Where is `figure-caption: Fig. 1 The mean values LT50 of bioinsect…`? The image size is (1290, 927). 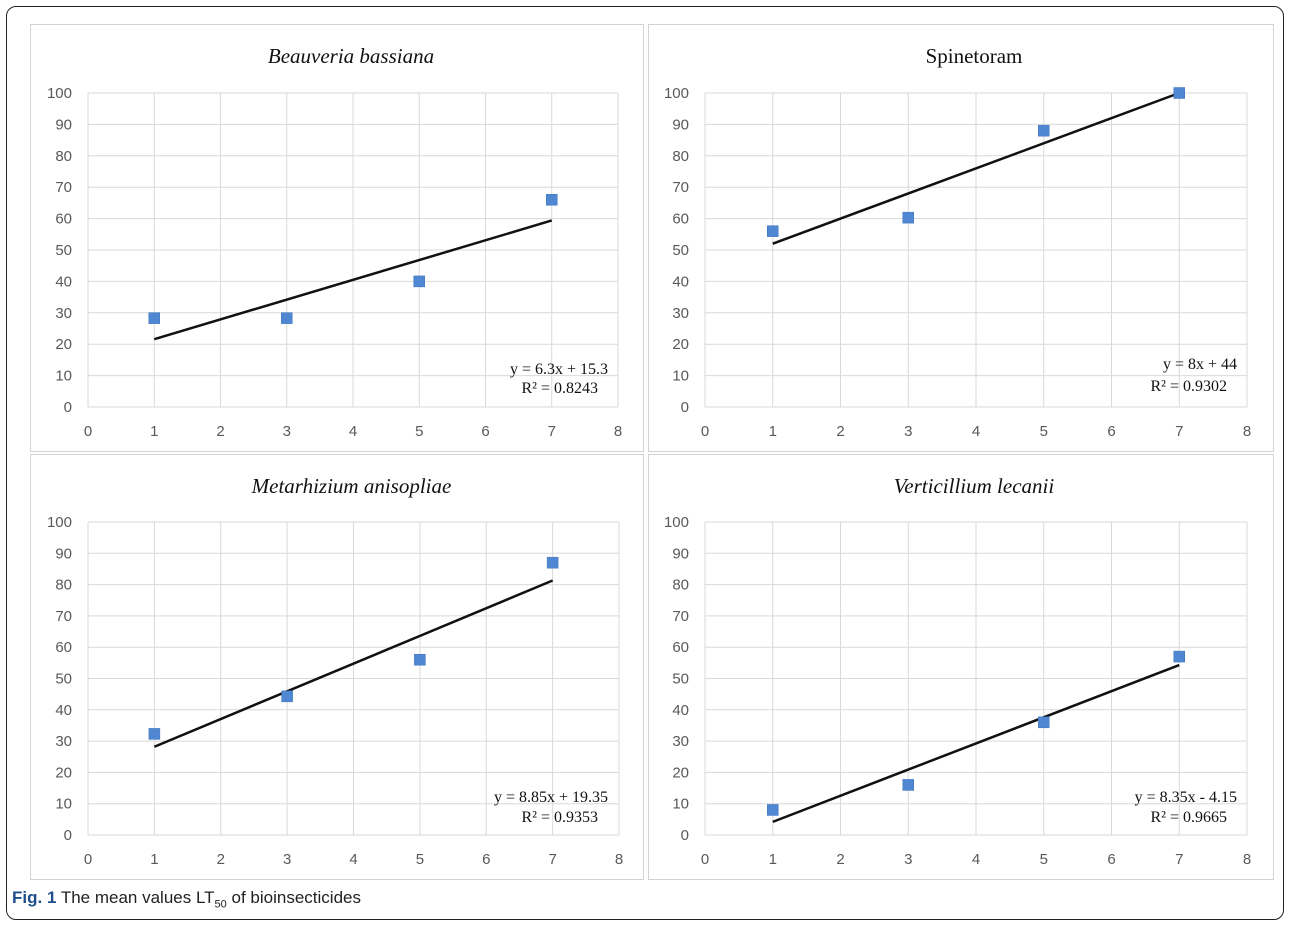 figure-caption: Fig. 1 The mean values LT50 of bioinsect… is located at coordinates (186, 899).